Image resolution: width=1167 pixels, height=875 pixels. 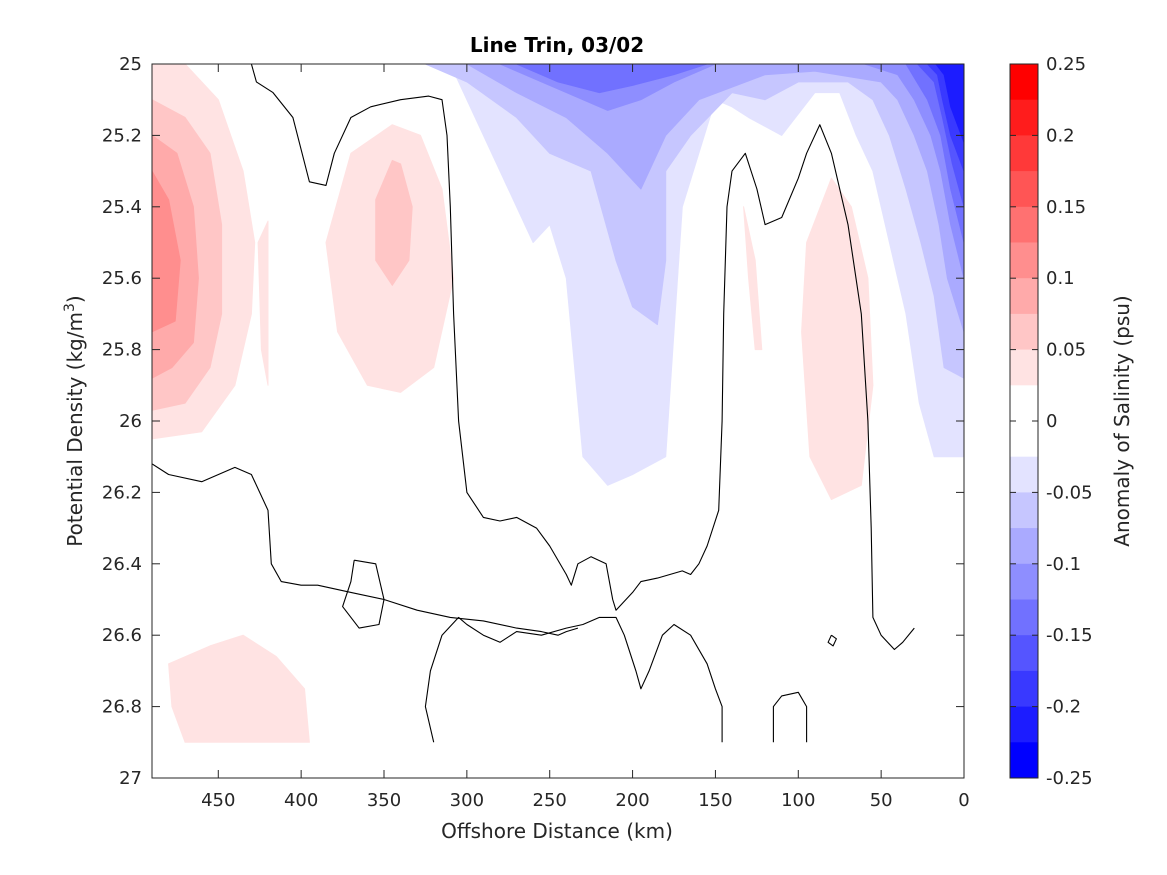 I want to click on y-tick-label: 26.2, so click(x=122, y=492).